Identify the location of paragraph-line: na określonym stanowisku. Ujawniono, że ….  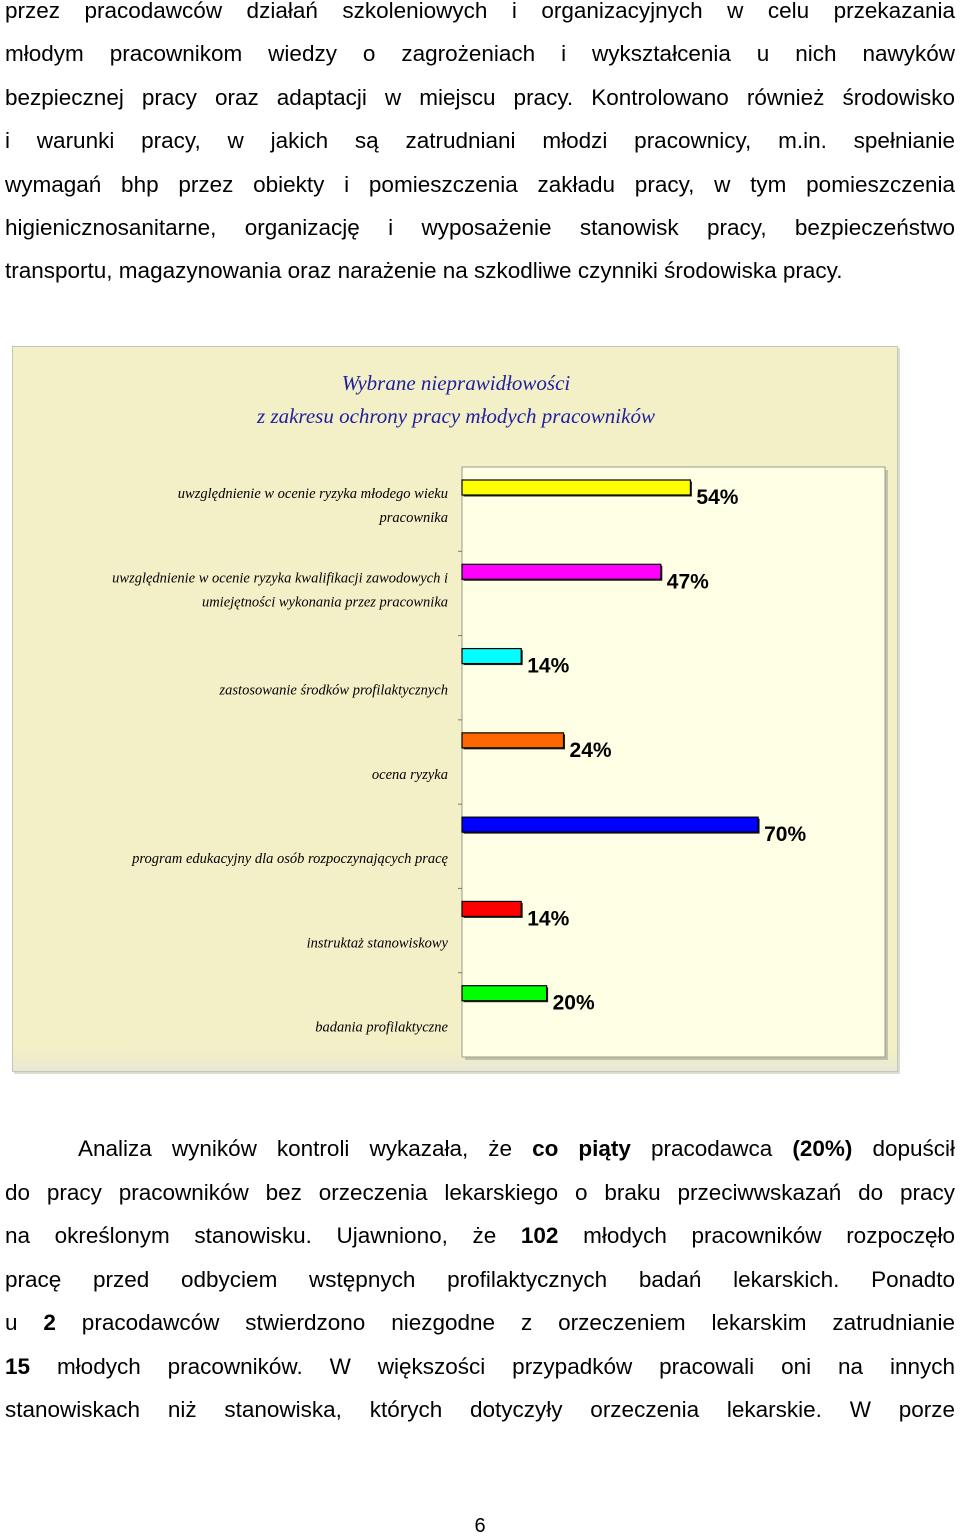
(480, 1236).